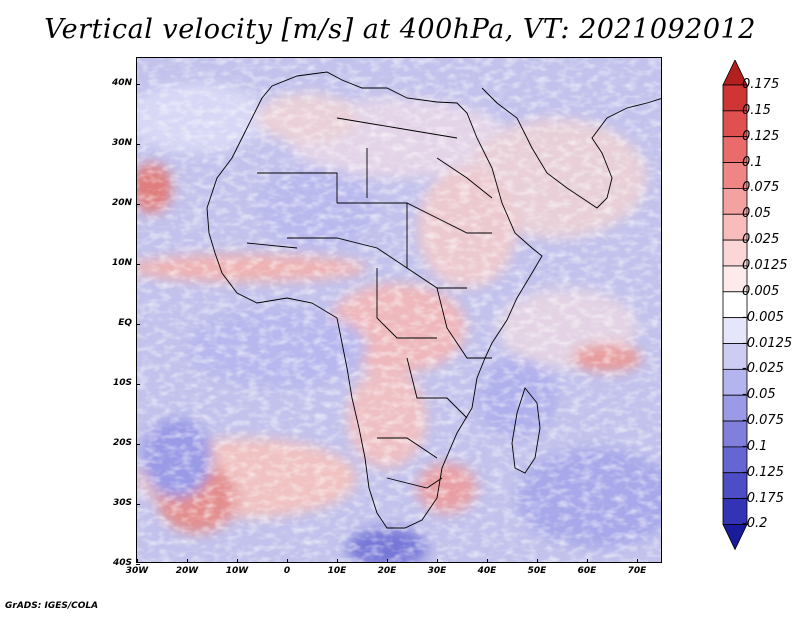 This screenshot has width=800, height=618. Describe the element at coordinates (765, 265) in the screenshot. I see `colorbar-label: 0.0125` at that location.